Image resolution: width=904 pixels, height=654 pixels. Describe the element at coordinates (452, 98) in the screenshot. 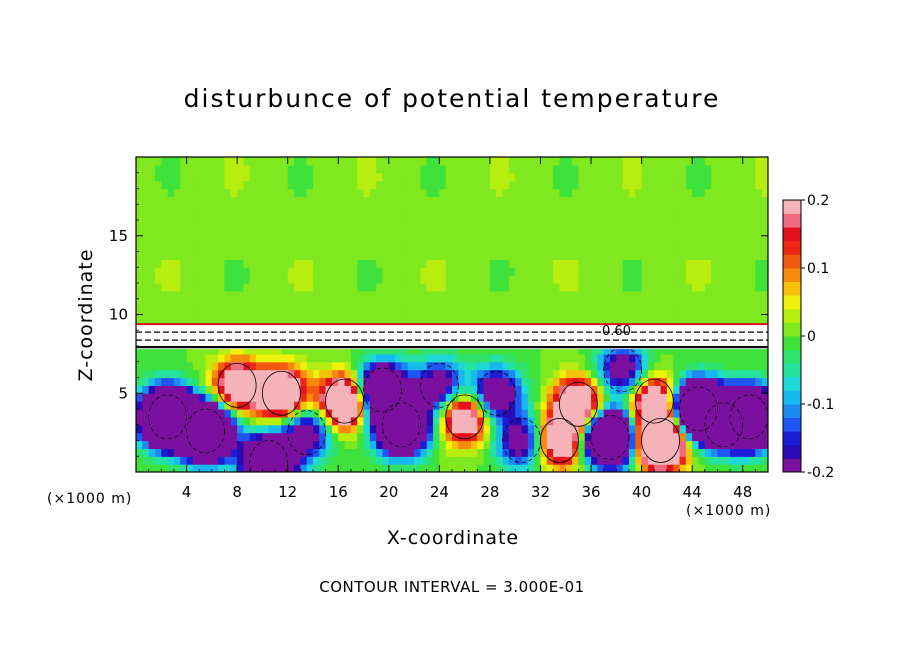

I see `chart-title: disturbunce of potential temperature` at that location.